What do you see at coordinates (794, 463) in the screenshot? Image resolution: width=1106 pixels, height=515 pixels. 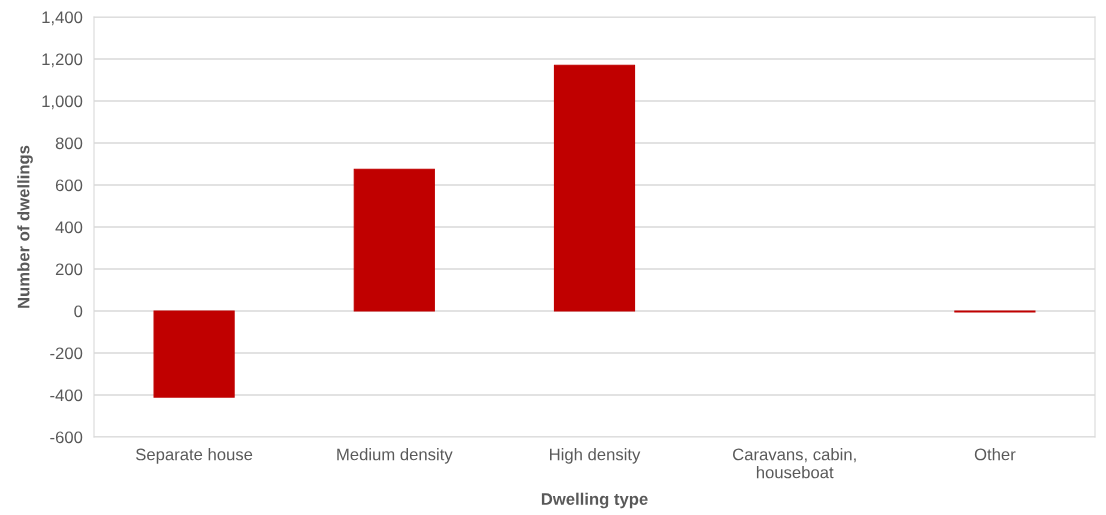 I see `x-tick-label: Caravans, cabin, houseboat` at bounding box center [794, 463].